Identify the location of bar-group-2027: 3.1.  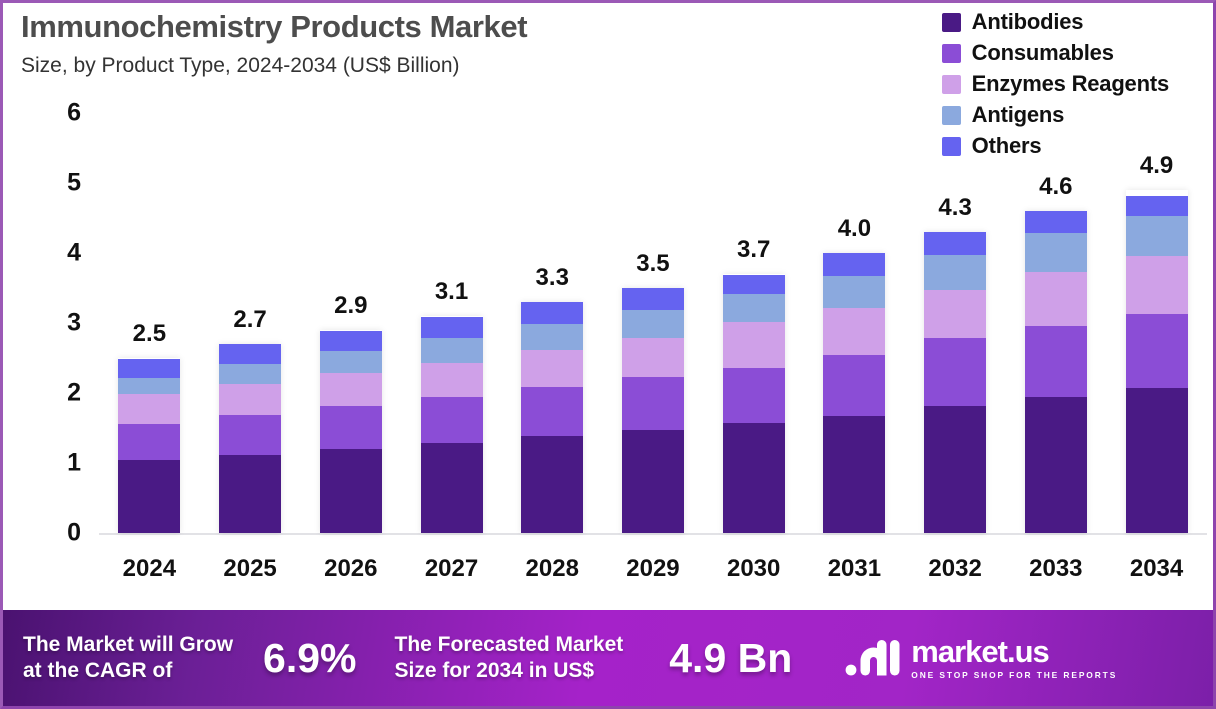
(452, 323).